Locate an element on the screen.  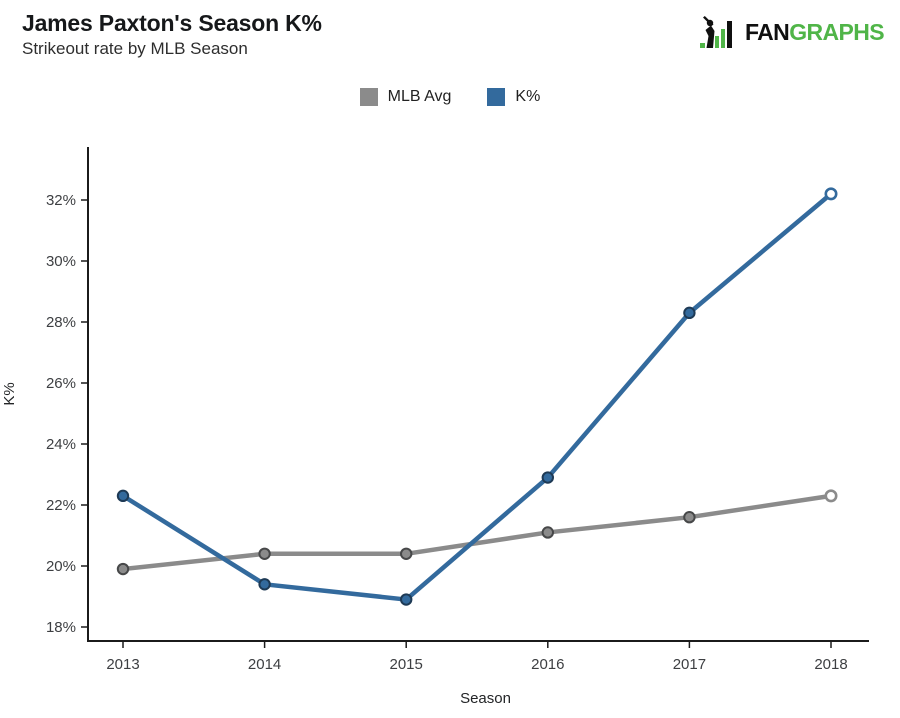
y-tick-label: 24% is located at coordinates (61, 444).